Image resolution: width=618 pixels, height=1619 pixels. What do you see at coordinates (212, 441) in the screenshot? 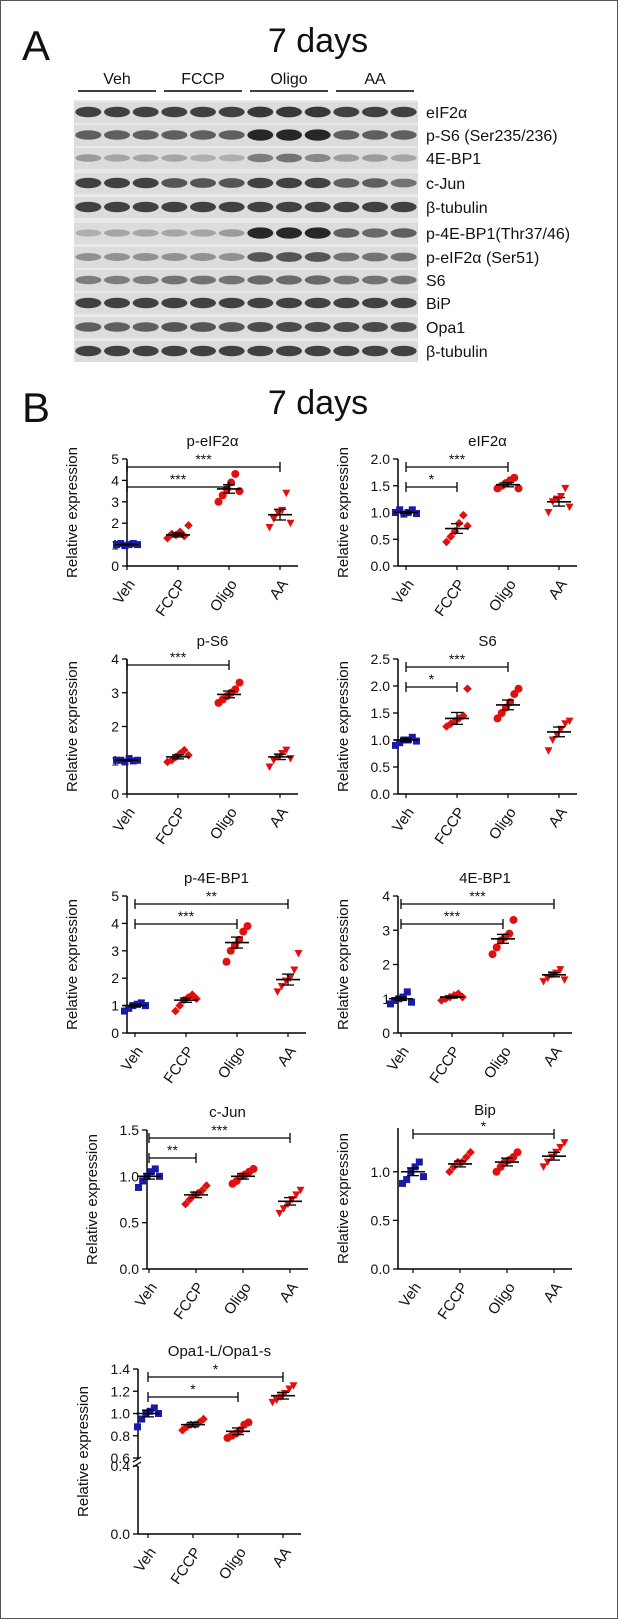
I see `chart-title: p-eIF2α` at bounding box center [212, 441].